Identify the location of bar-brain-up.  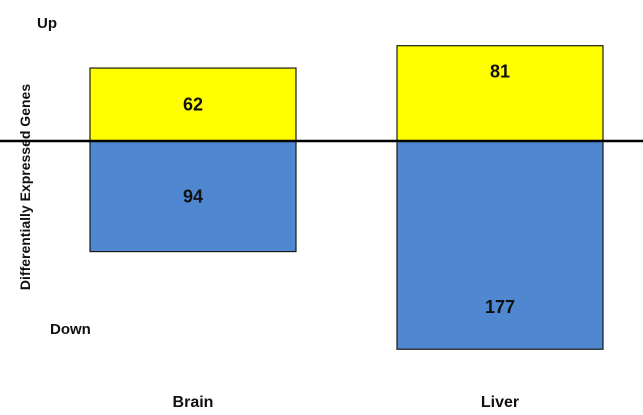
(193, 104).